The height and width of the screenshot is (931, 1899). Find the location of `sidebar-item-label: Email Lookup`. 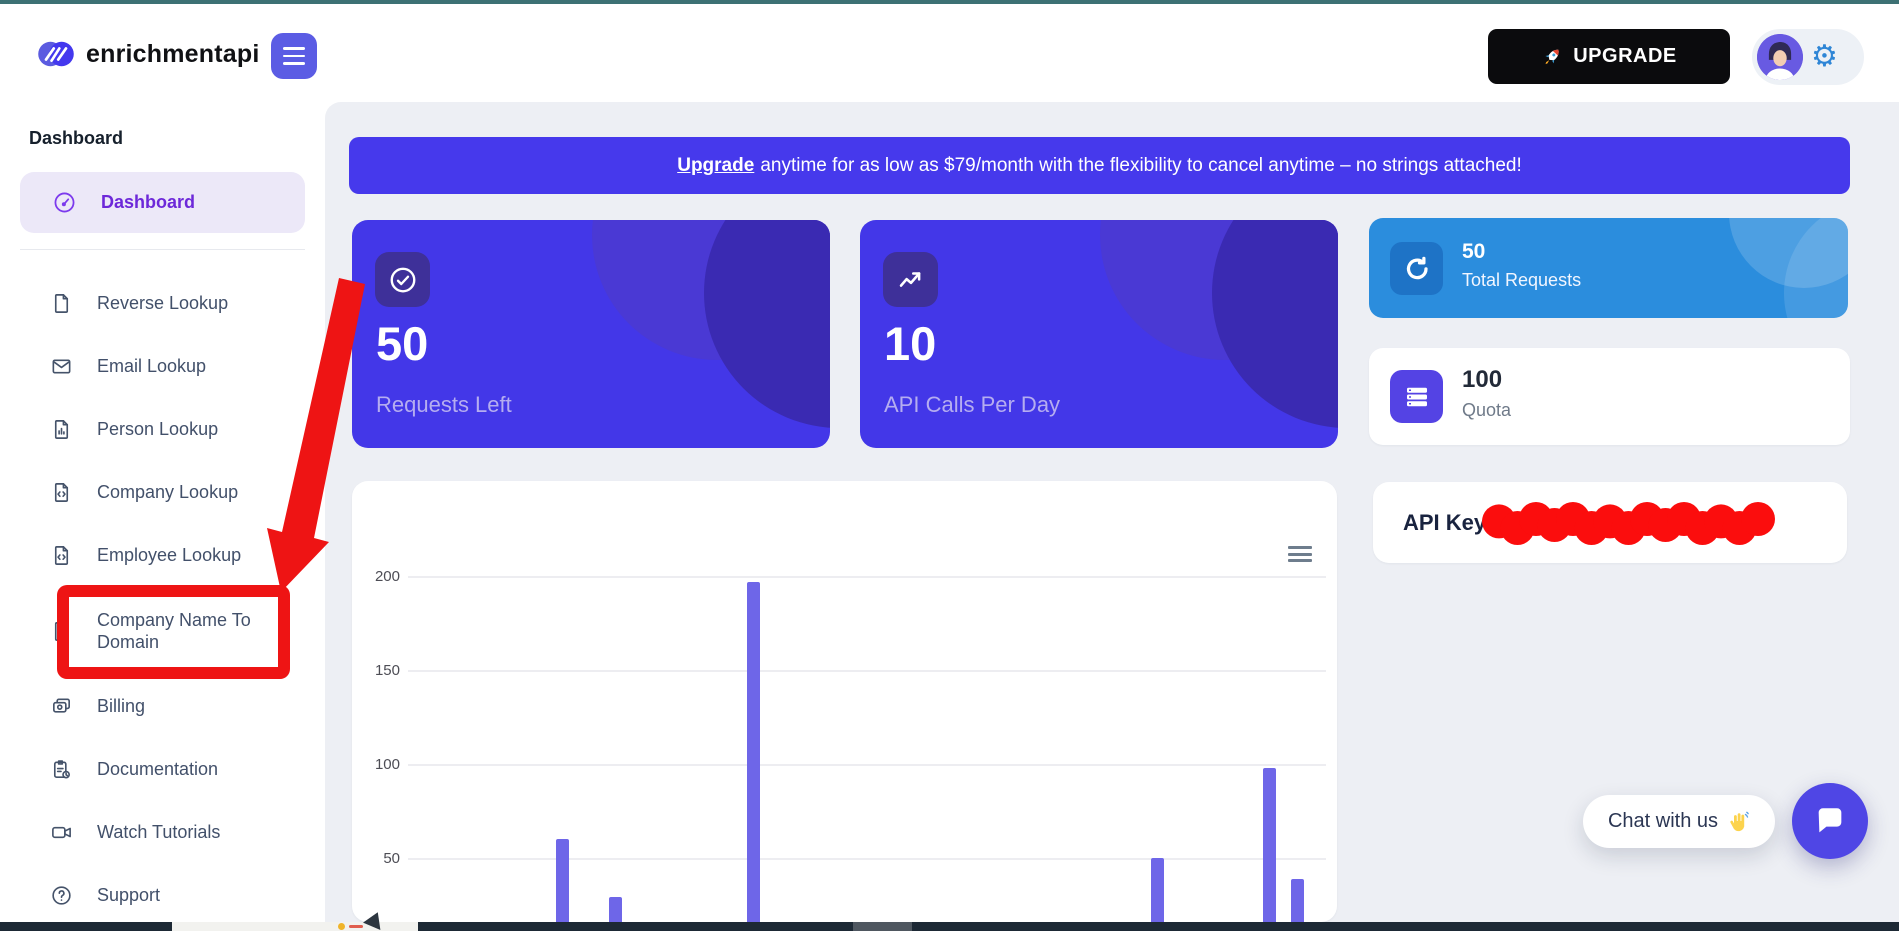

sidebar-item-label: Email Lookup is located at coordinates (152, 366).